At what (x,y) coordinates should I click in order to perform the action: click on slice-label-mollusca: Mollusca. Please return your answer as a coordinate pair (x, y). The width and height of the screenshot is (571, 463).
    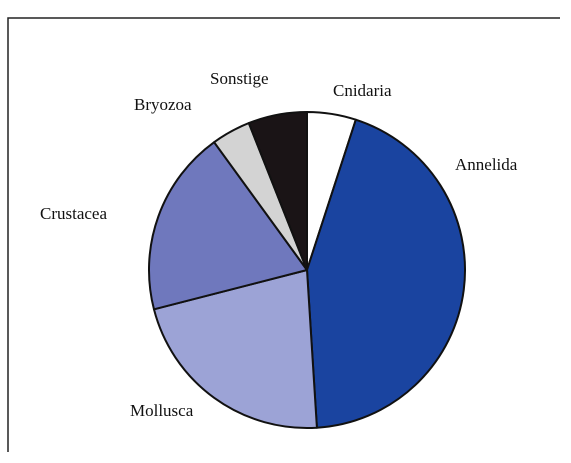
    Looking at the image, I should click on (162, 410).